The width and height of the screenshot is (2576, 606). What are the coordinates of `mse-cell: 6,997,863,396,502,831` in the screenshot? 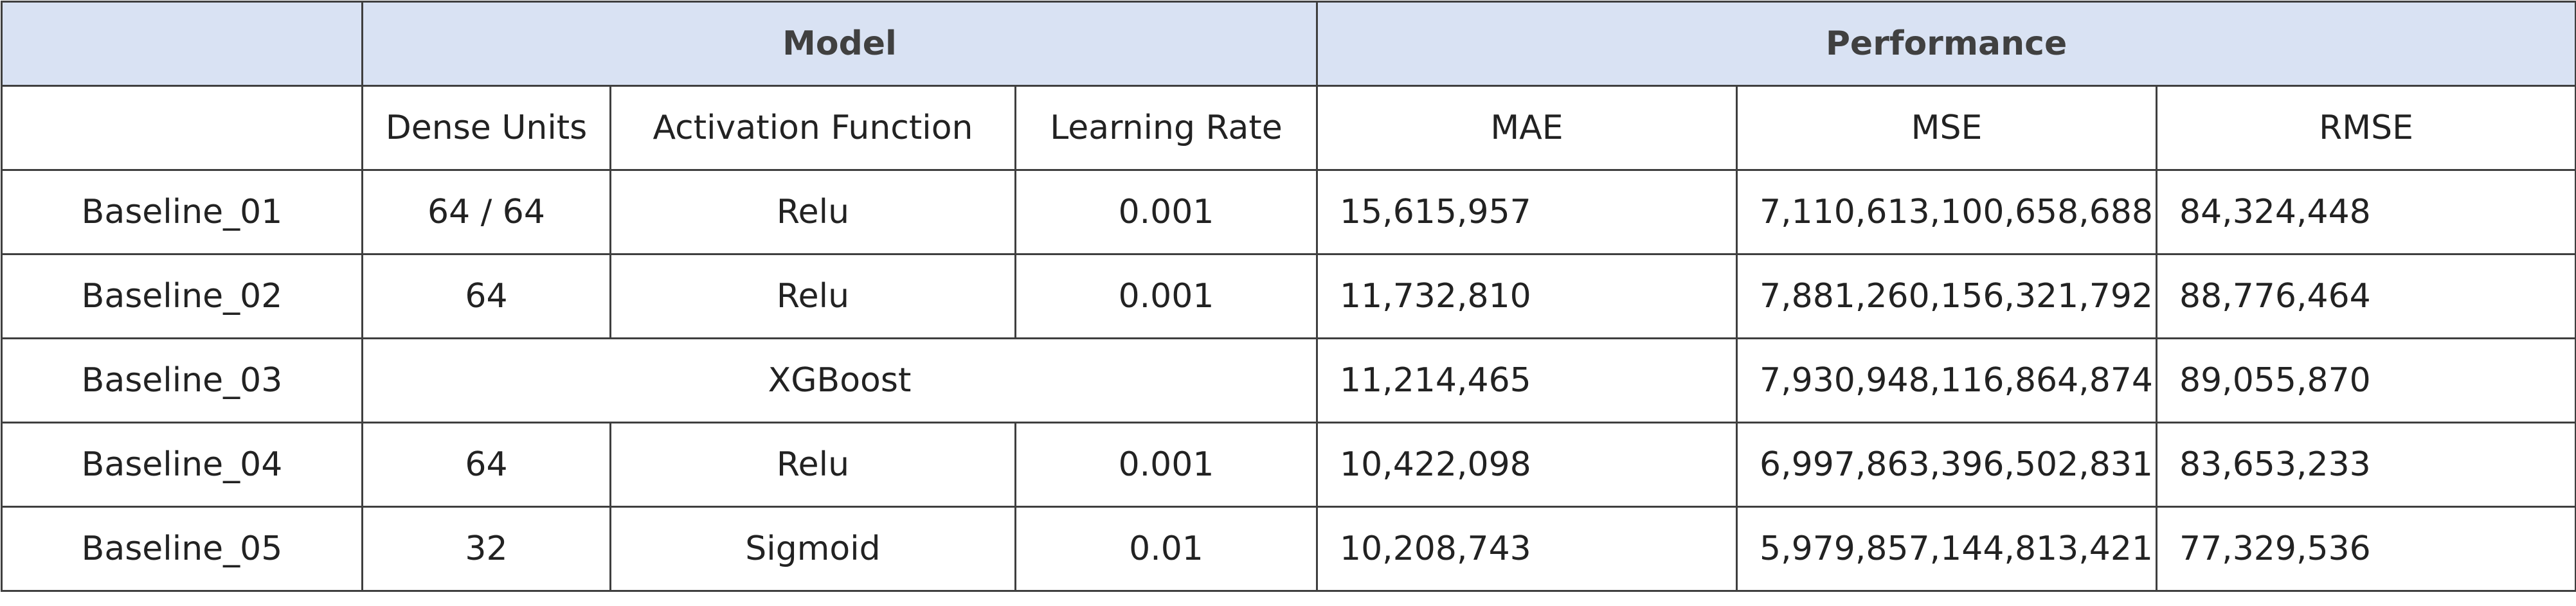 It's located at (1946, 465).